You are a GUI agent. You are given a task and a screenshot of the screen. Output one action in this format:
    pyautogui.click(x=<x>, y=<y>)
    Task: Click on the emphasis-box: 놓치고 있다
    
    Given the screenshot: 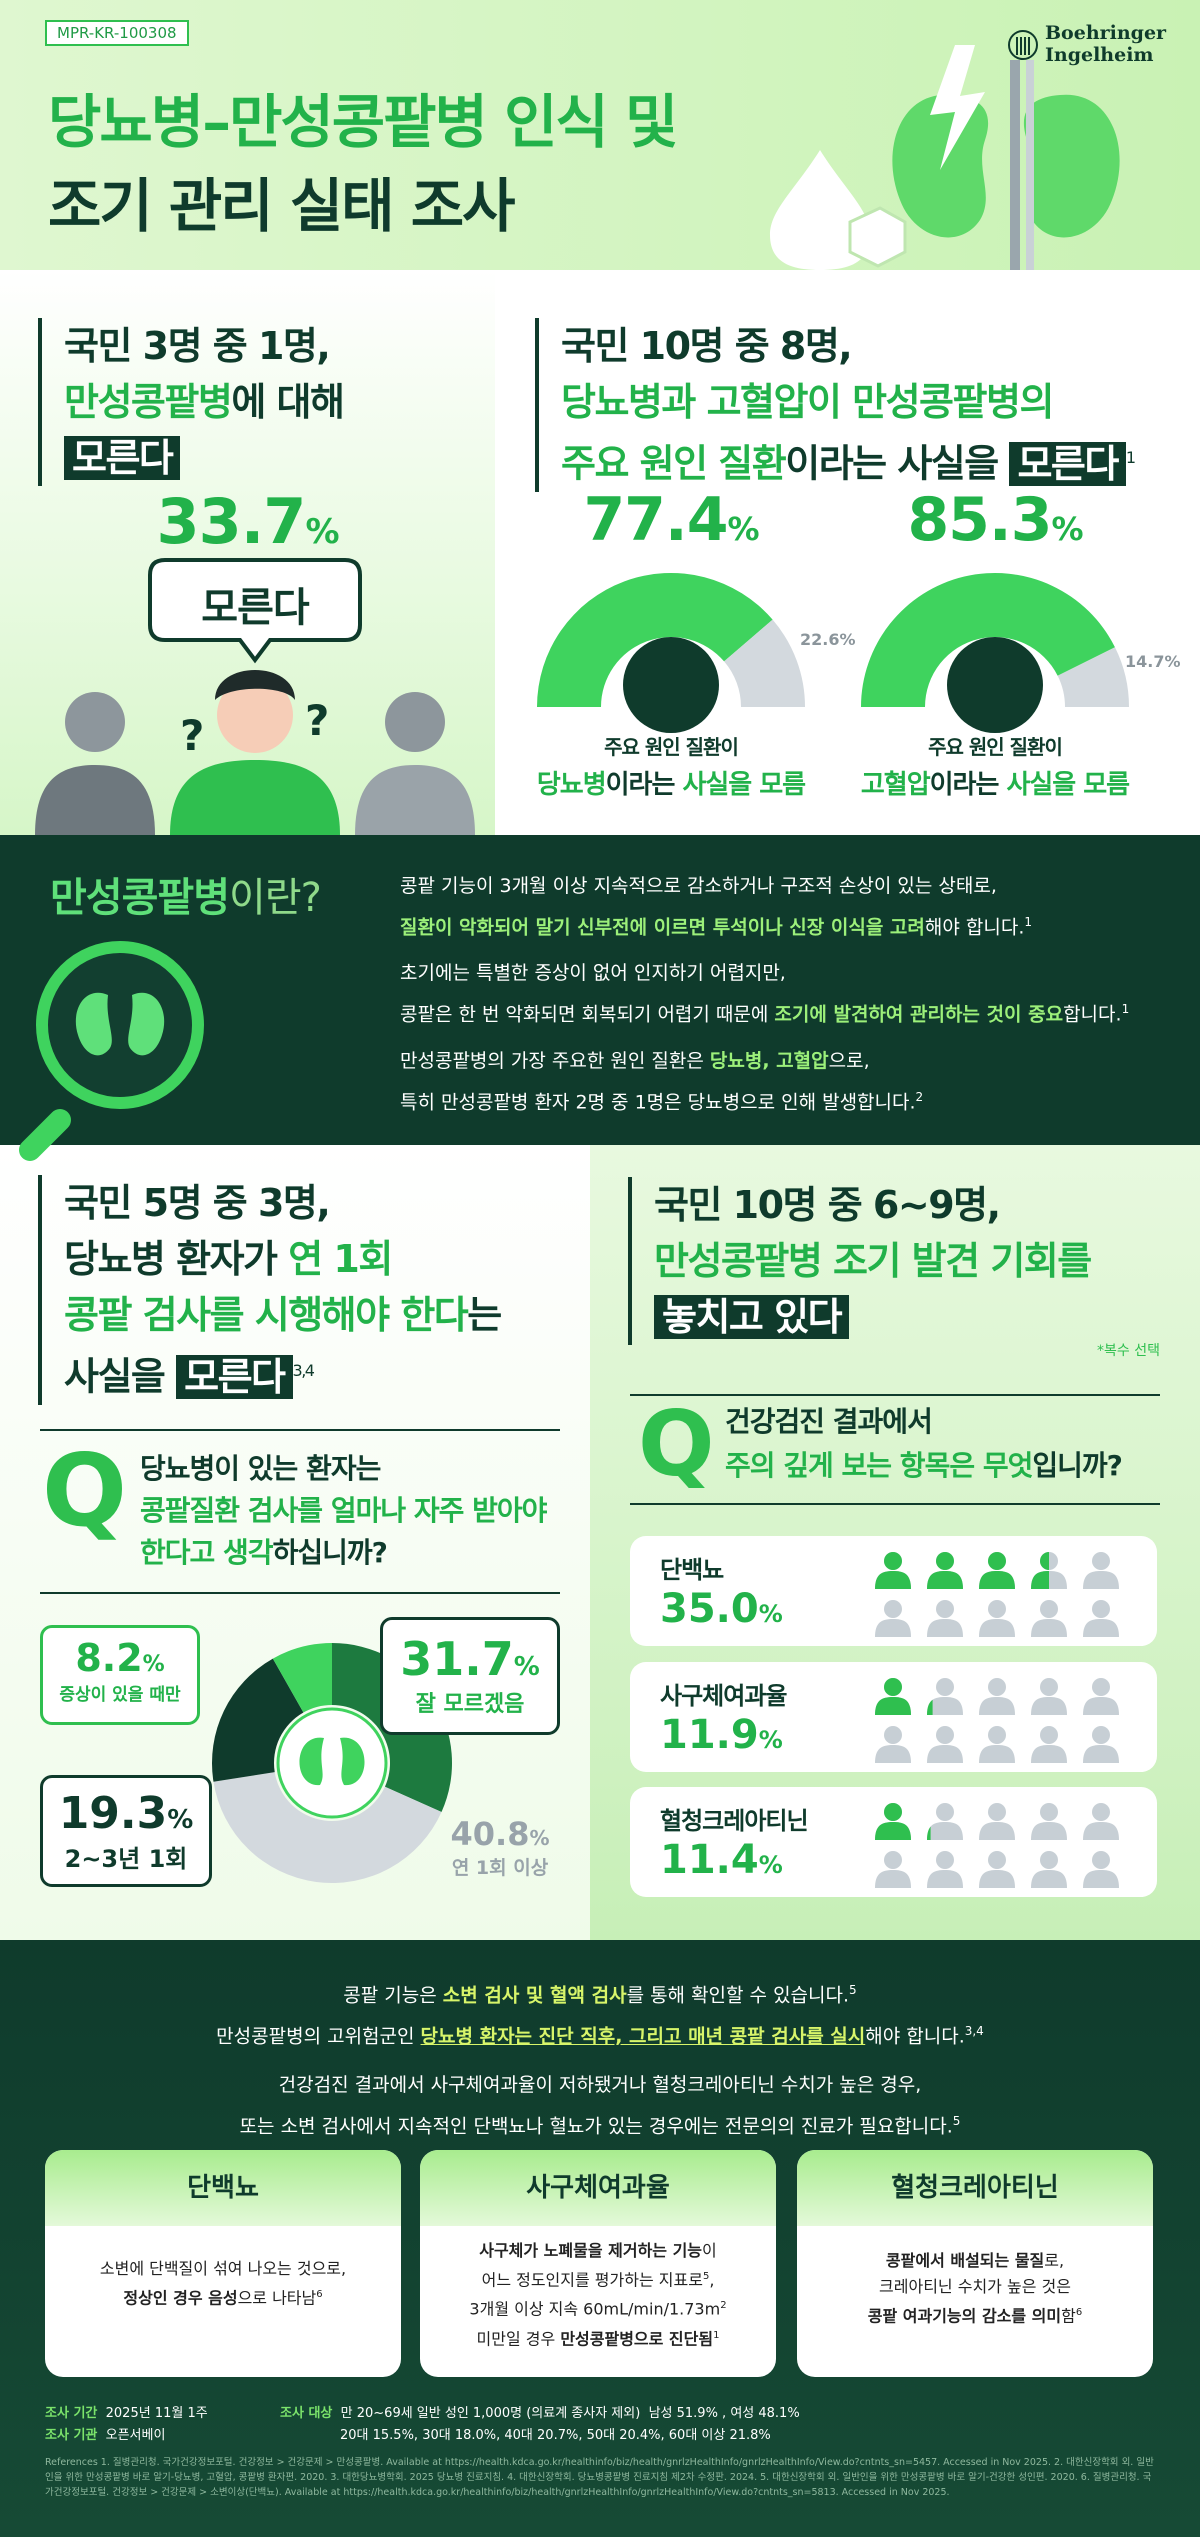 What is the action you would take?
    pyautogui.click(x=752, y=1317)
    